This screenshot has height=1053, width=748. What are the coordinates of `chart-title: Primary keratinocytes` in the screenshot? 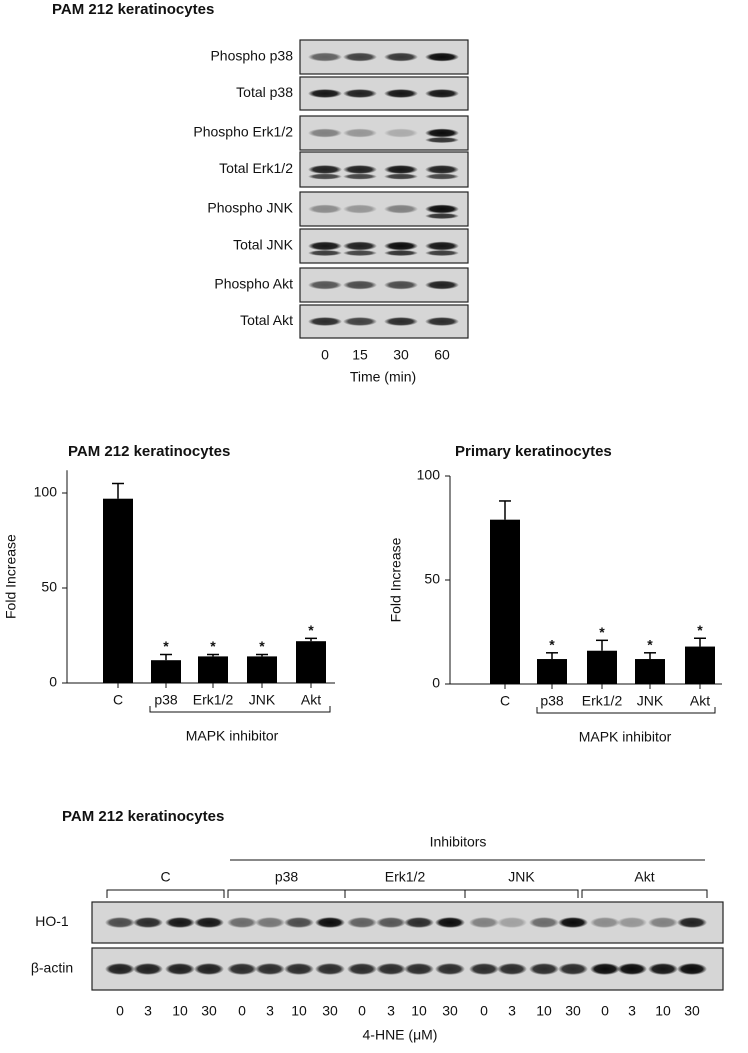 It's located at (533, 451).